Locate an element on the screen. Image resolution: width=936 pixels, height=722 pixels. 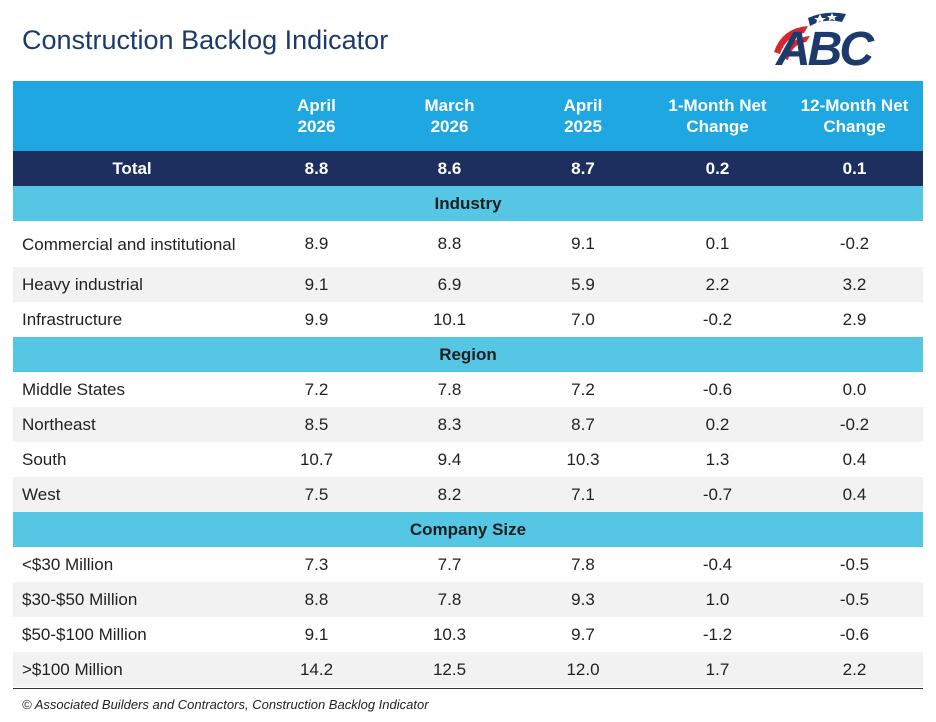
table-row: Infrastructure 9.9 10.1 7.0 -0.2 2.9 is located at coordinates (468, 319).